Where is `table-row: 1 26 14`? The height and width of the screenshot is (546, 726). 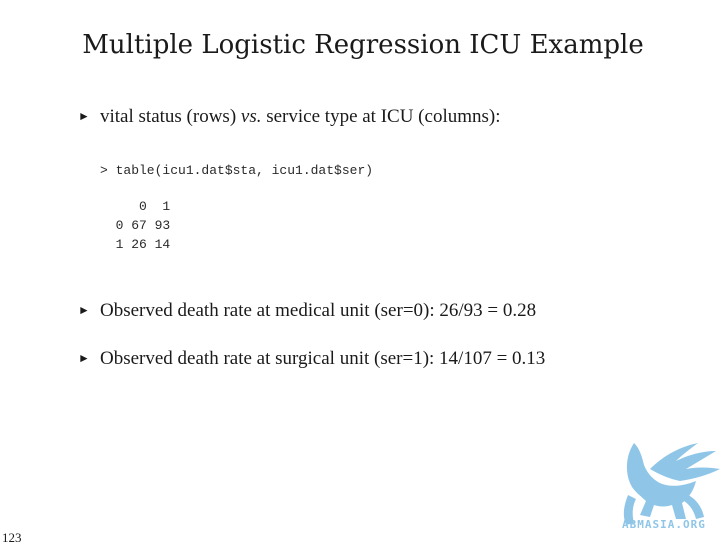 table-row: 1 26 14 is located at coordinates (135, 244).